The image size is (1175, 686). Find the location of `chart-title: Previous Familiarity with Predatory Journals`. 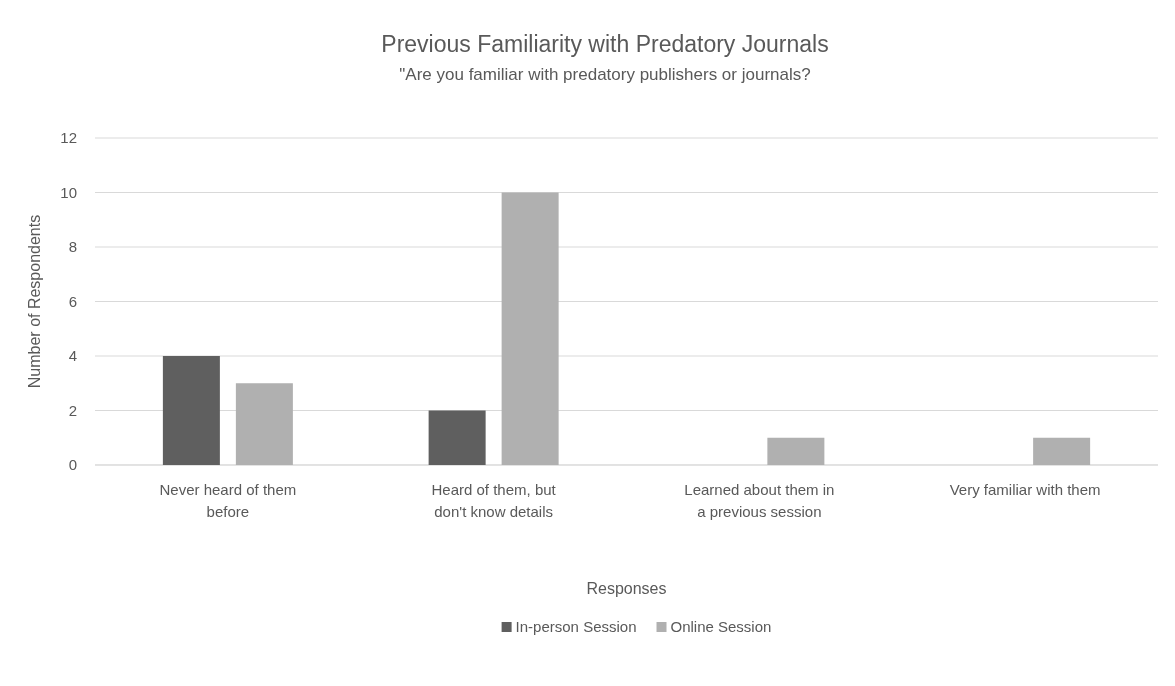

chart-title: Previous Familiarity with Predatory Journals is located at coordinates (605, 44).